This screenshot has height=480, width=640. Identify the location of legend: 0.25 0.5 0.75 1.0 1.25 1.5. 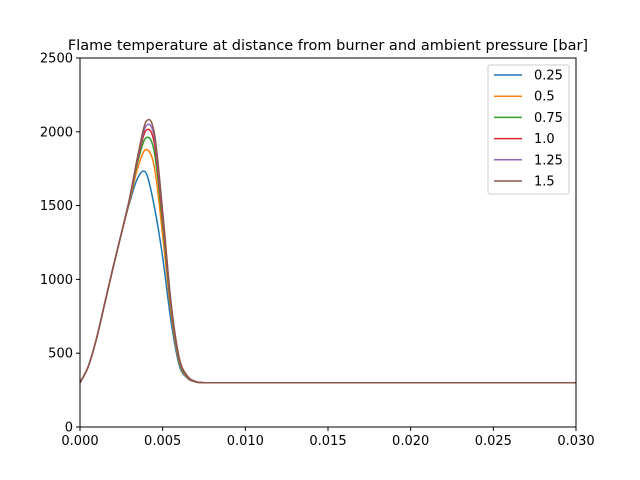
(528, 129).